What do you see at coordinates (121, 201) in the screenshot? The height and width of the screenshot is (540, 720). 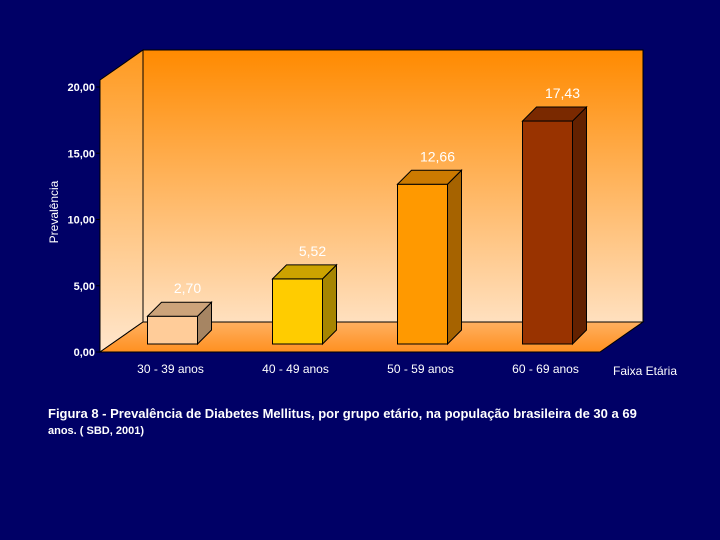 I see `side-wall` at bounding box center [121, 201].